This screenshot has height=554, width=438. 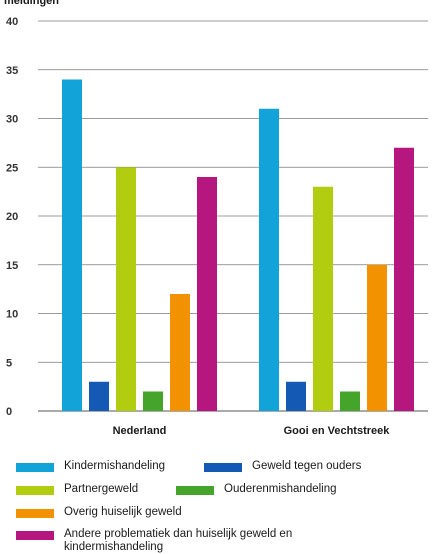 What do you see at coordinates (337, 431) in the screenshot?
I see `x-tick-label: Gooi en Vechtstreek` at bounding box center [337, 431].